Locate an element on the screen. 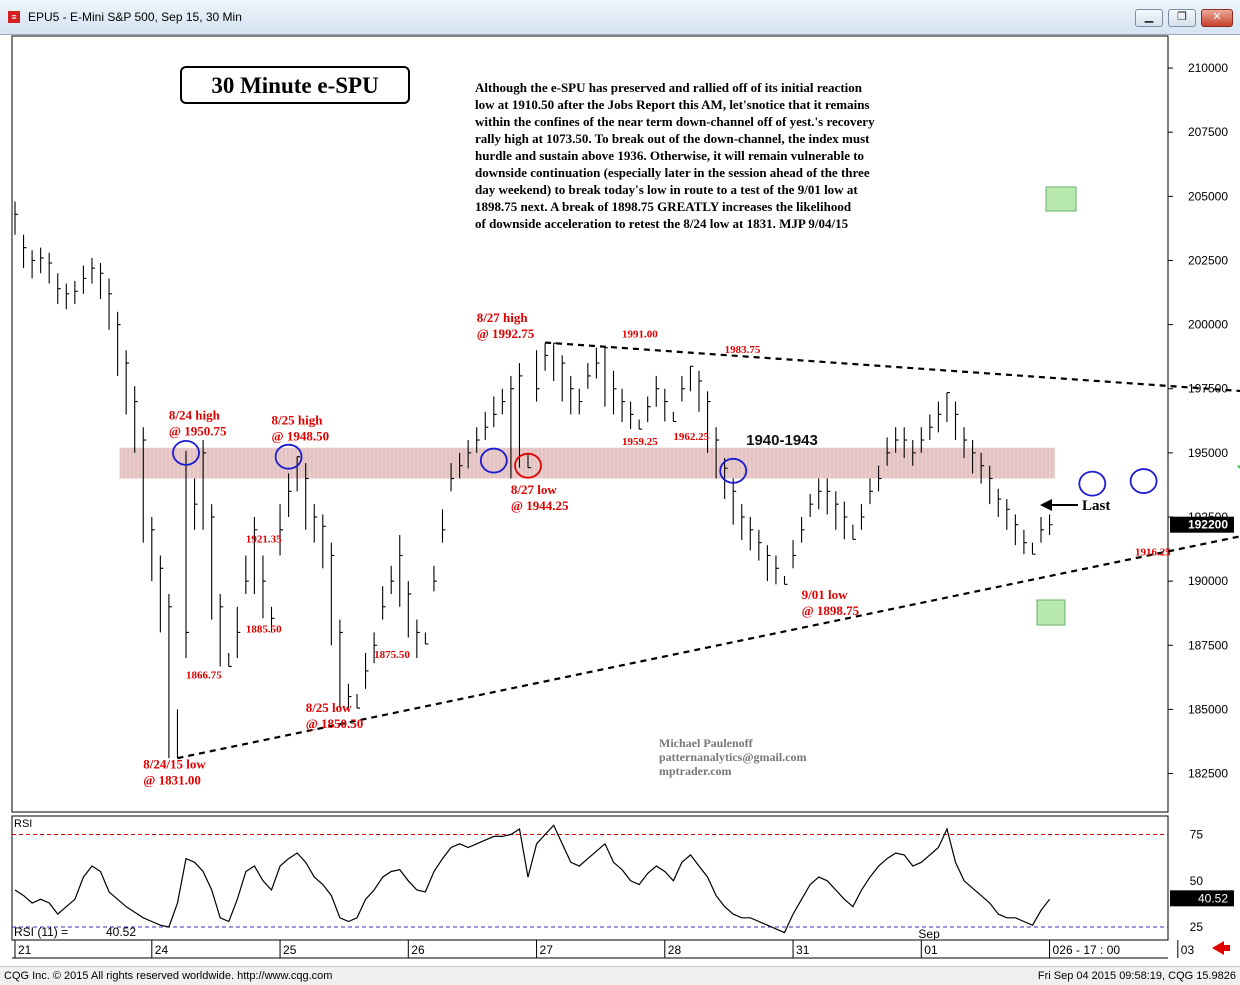 Image resolution: width=1240 pixels, height=985 pixels. price-tick-label: 202500 is located at coordinates (1208, 260).